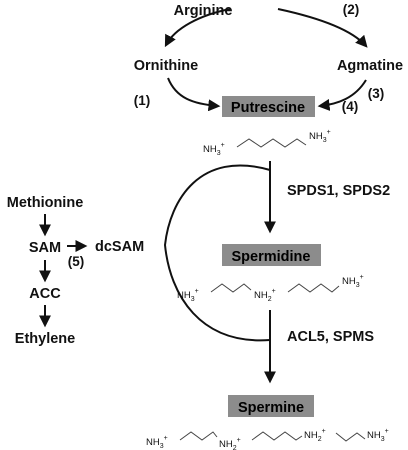 This screenshot has height=450, width=408. I want to click on spermine-chain-b, so click(277, 436).